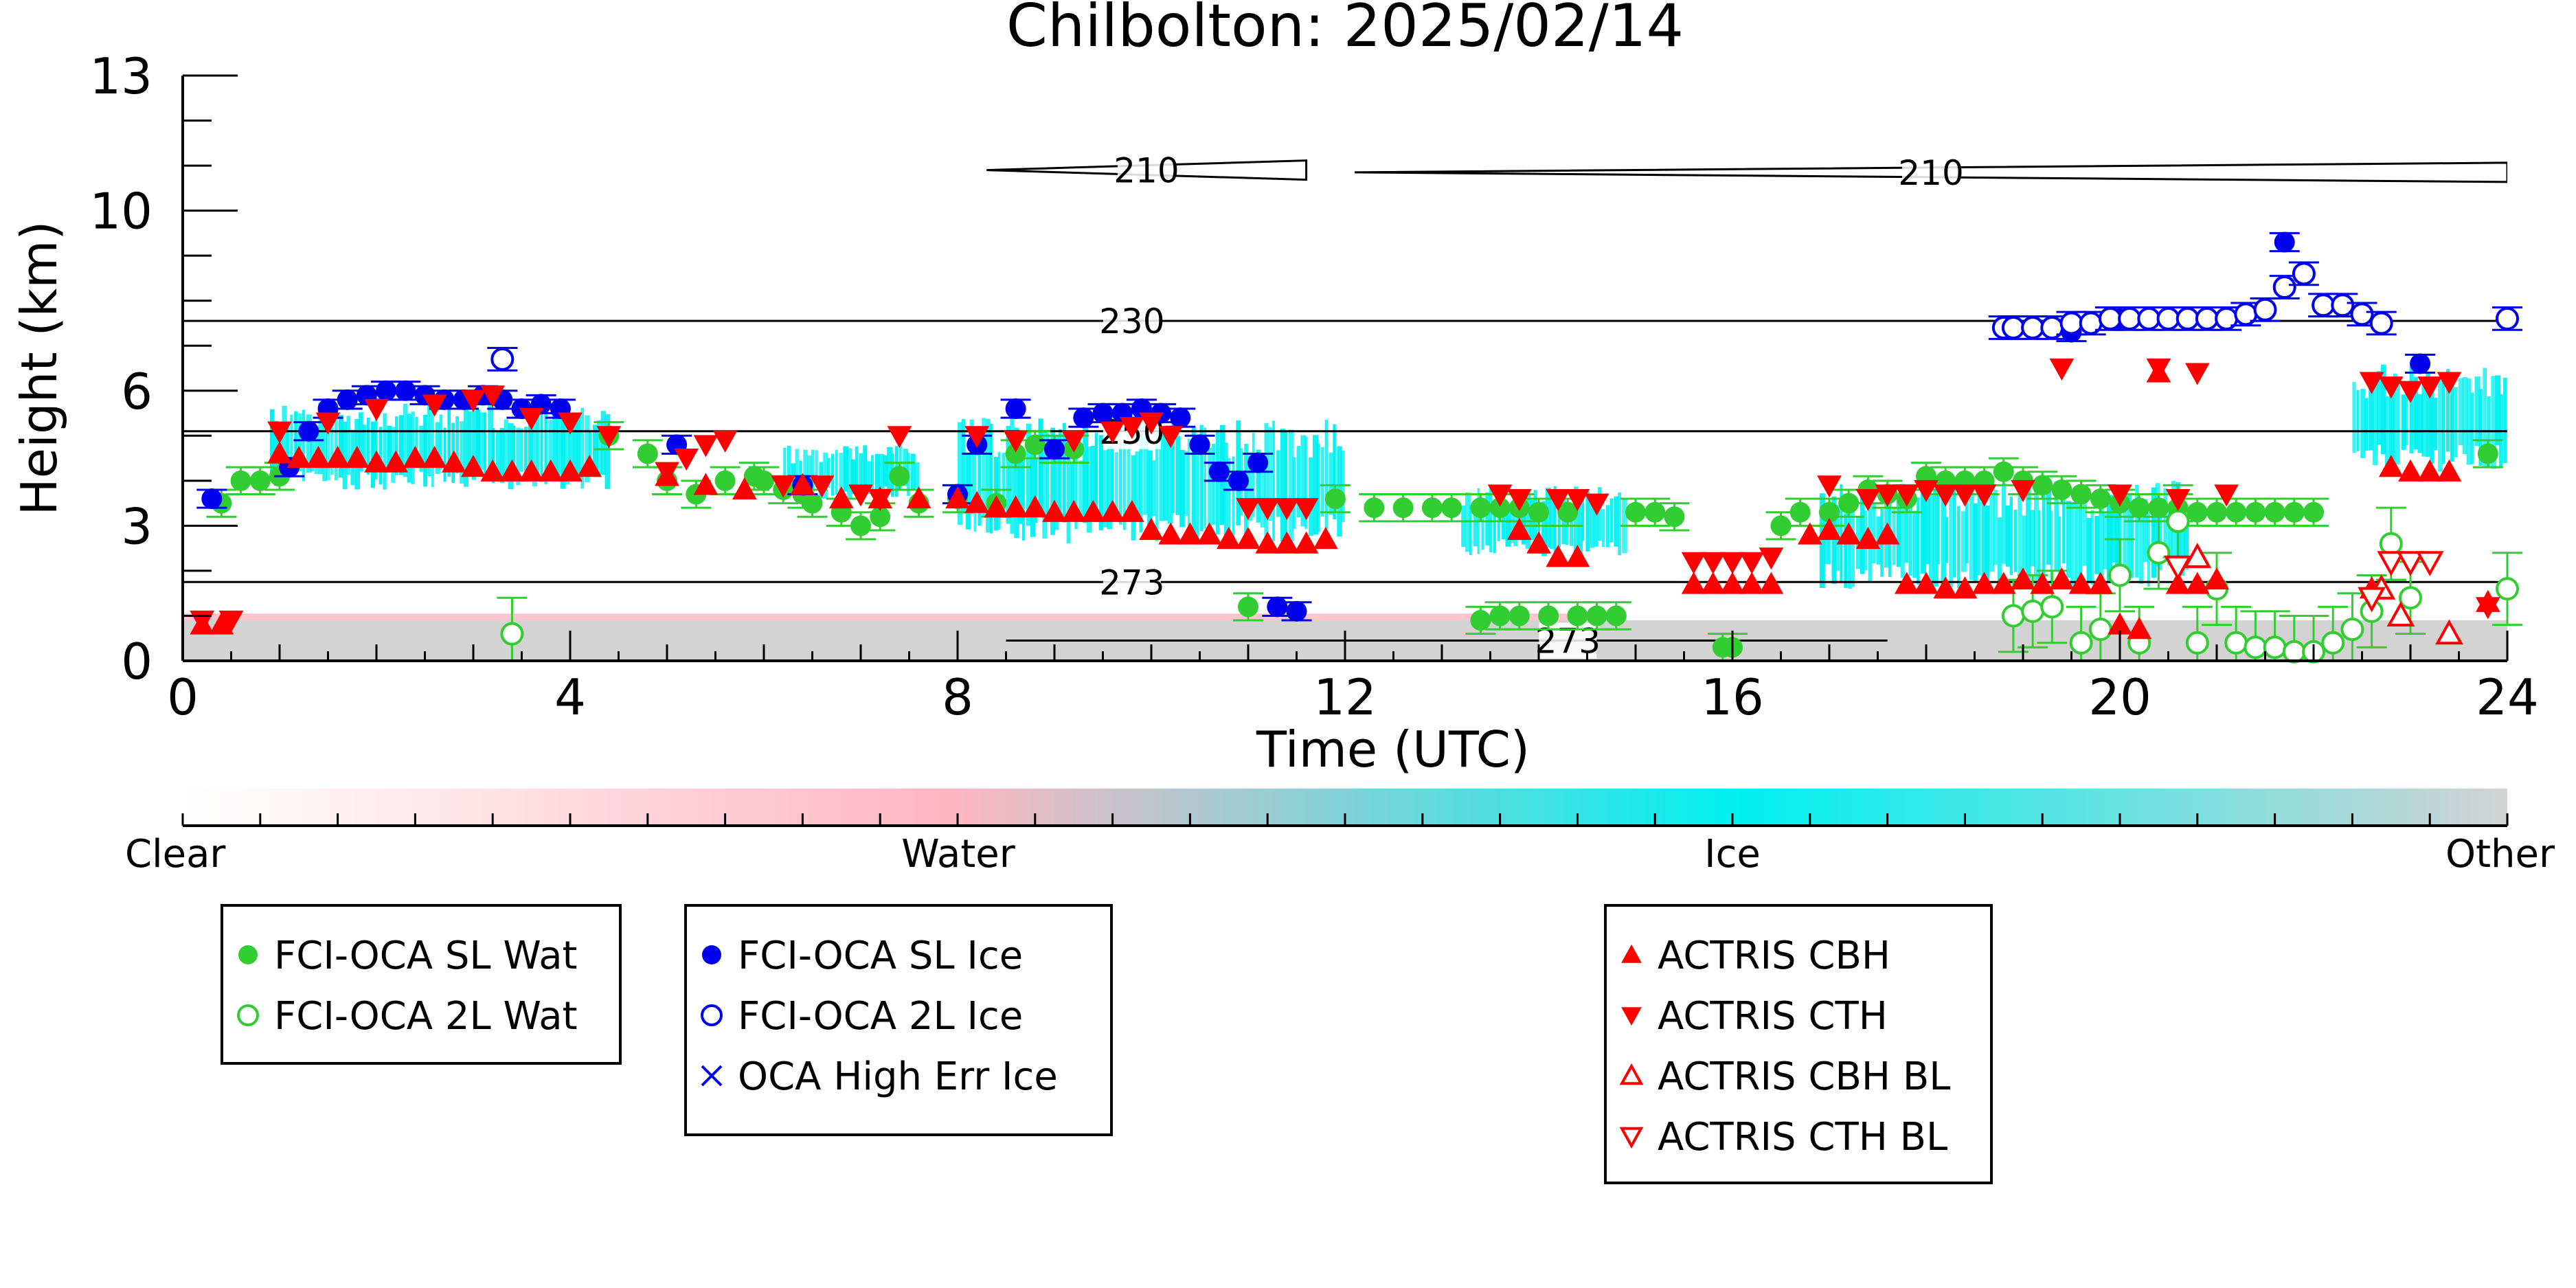  Describe the element at coordinates (2119, 697) in the screenshot. I see `x-tick-label: 20` at that location.